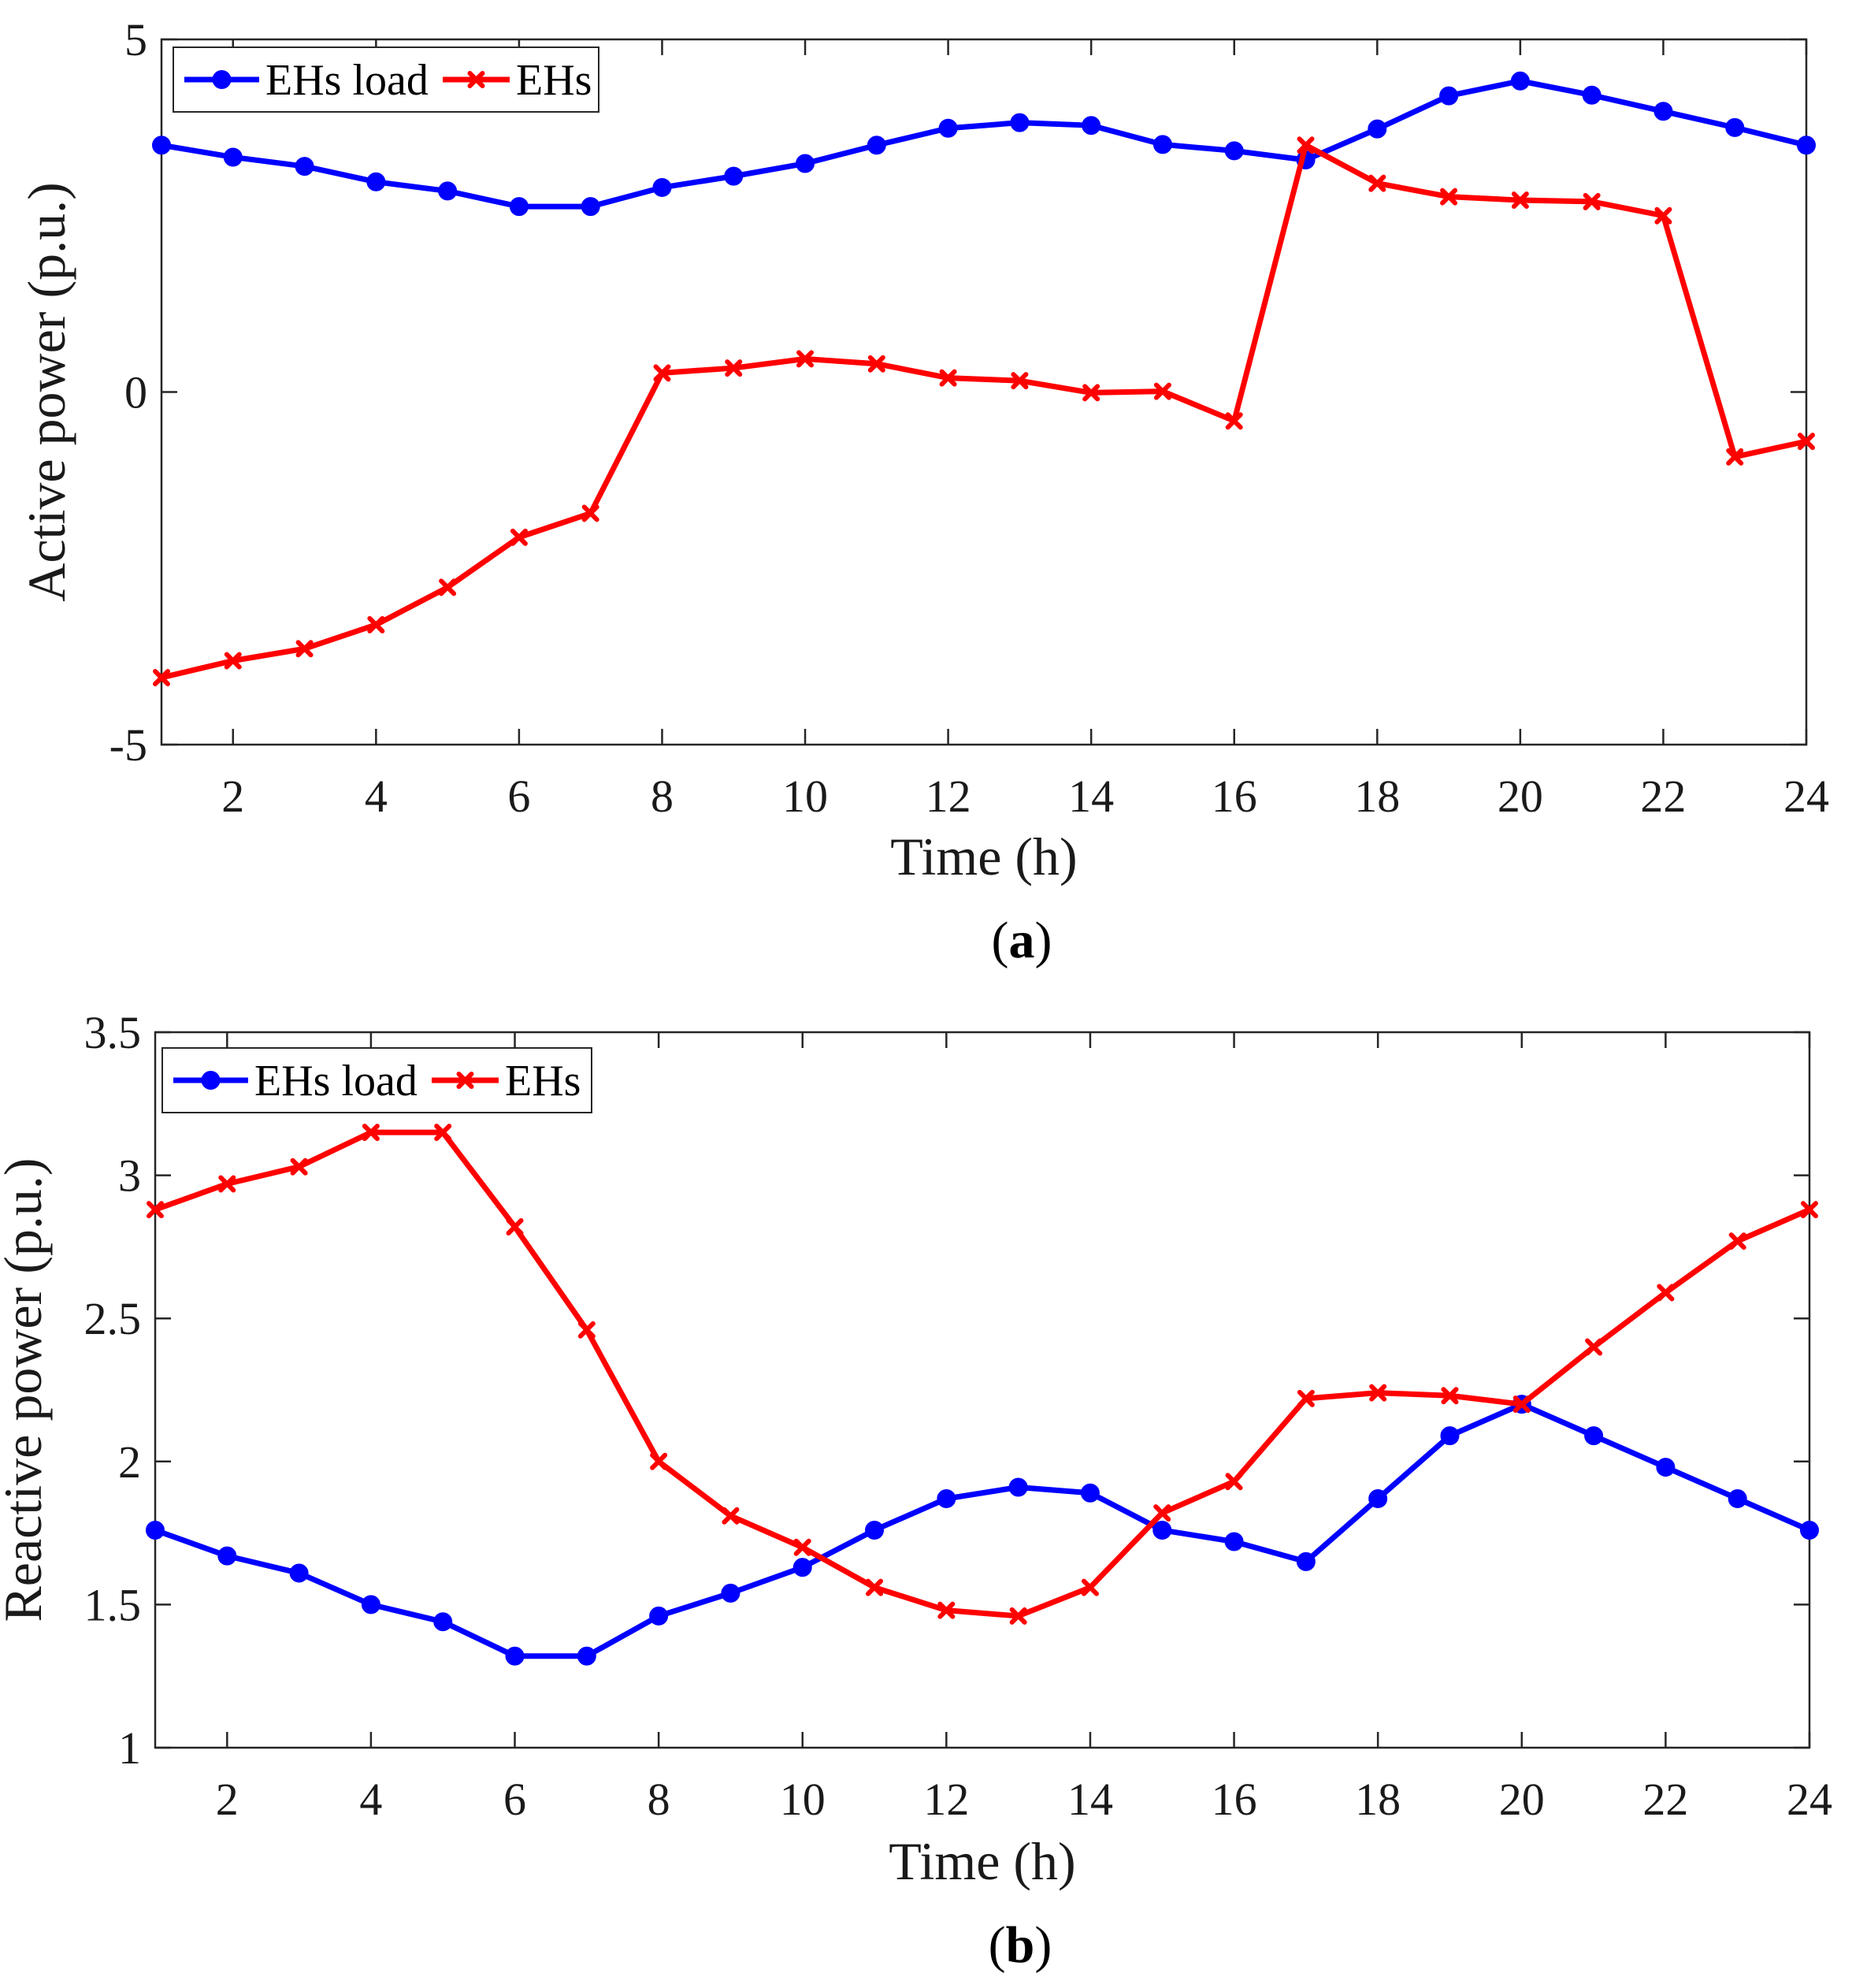  I want to click on caption-letter: a, so click(1022, 940).